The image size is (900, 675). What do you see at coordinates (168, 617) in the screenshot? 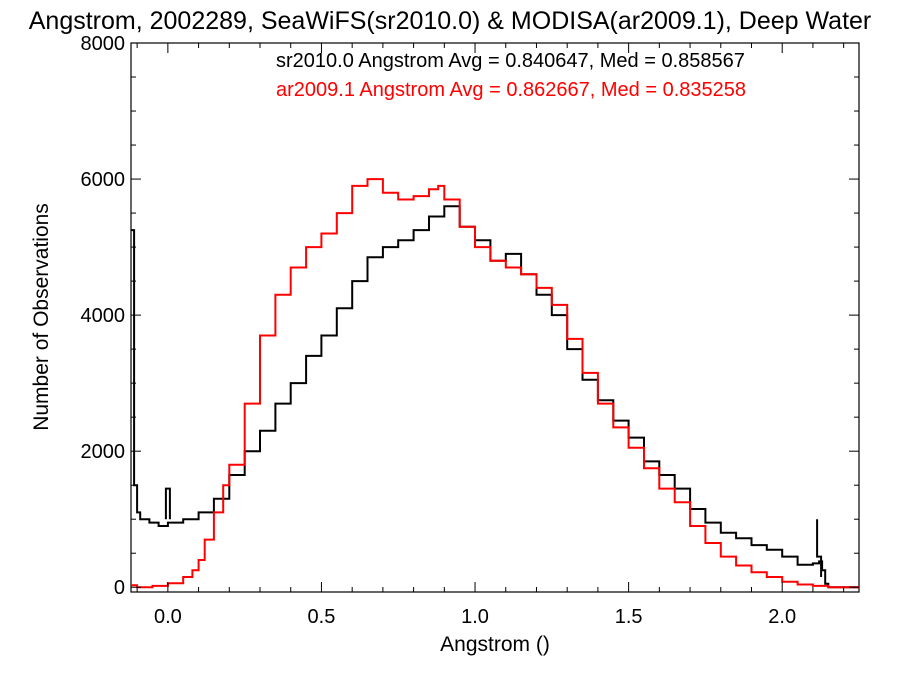
I see `x-tick-label: 0.0` at bounding box center [168, 617].